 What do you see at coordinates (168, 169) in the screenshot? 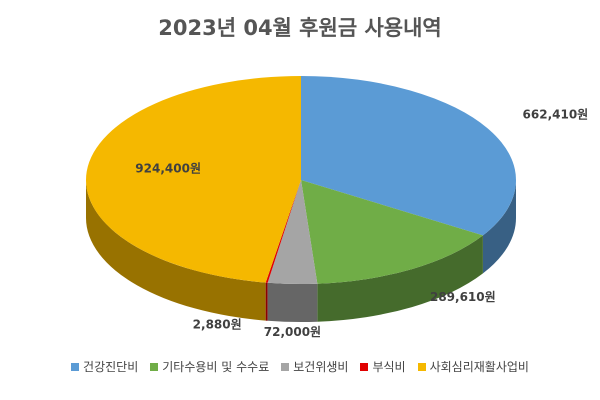
I see `data-label-4: 924,400원` at bounding box center [168, 169].